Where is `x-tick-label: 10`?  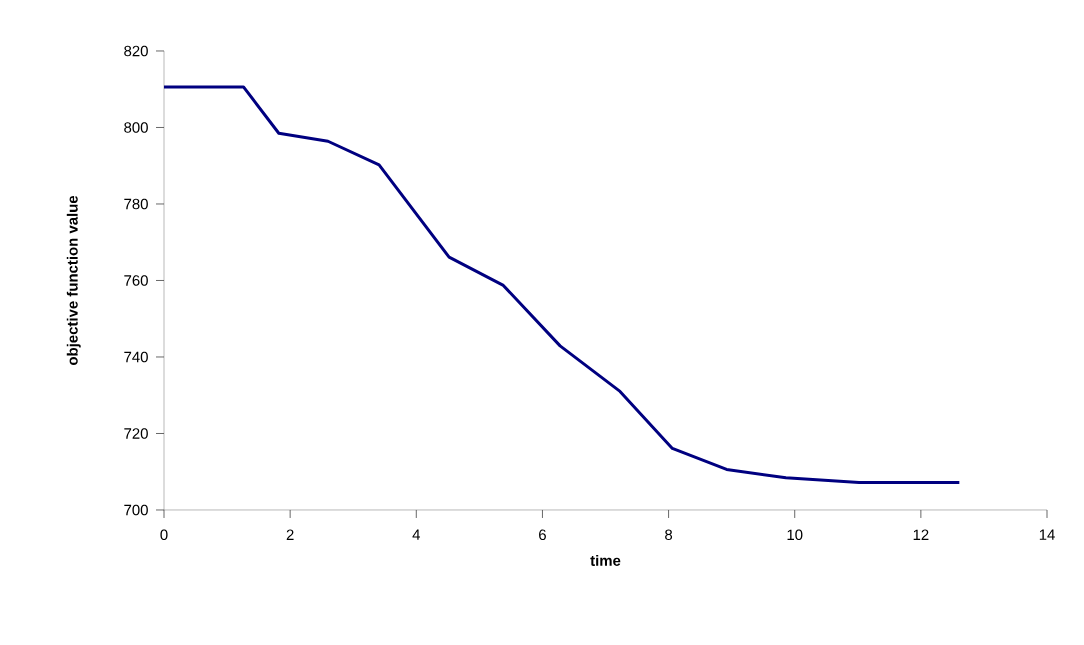 x-tick-label: 10 is located at coordinates (795, 535).